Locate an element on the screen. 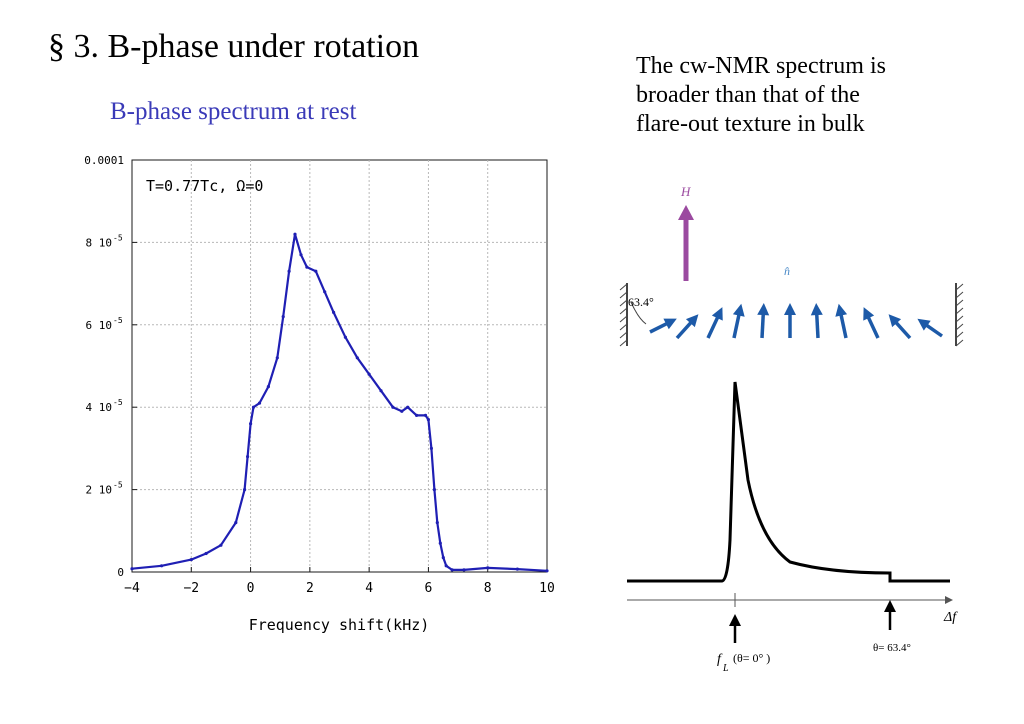 The image size is (1024, 724). x-tick-label: −2 is located at coordinates (191, 588).